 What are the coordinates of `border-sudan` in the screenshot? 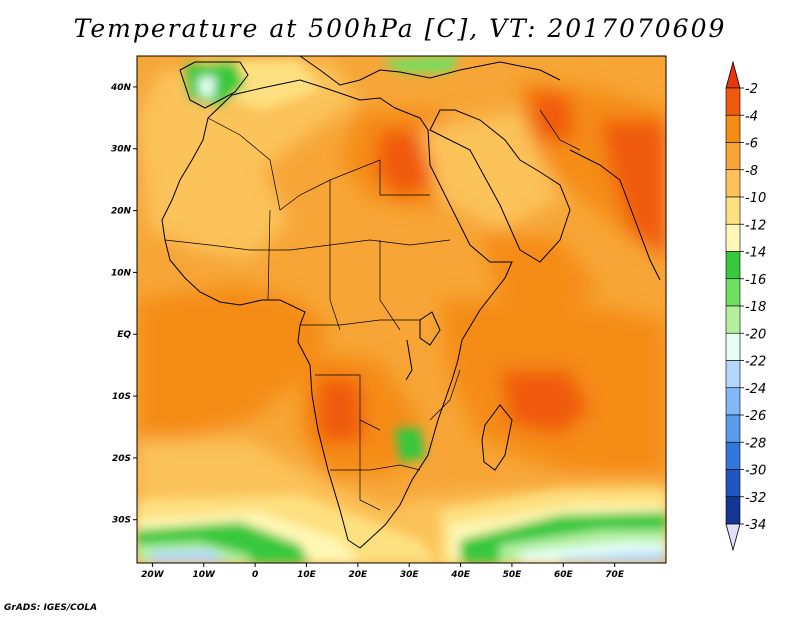 It's located at (390, 285).